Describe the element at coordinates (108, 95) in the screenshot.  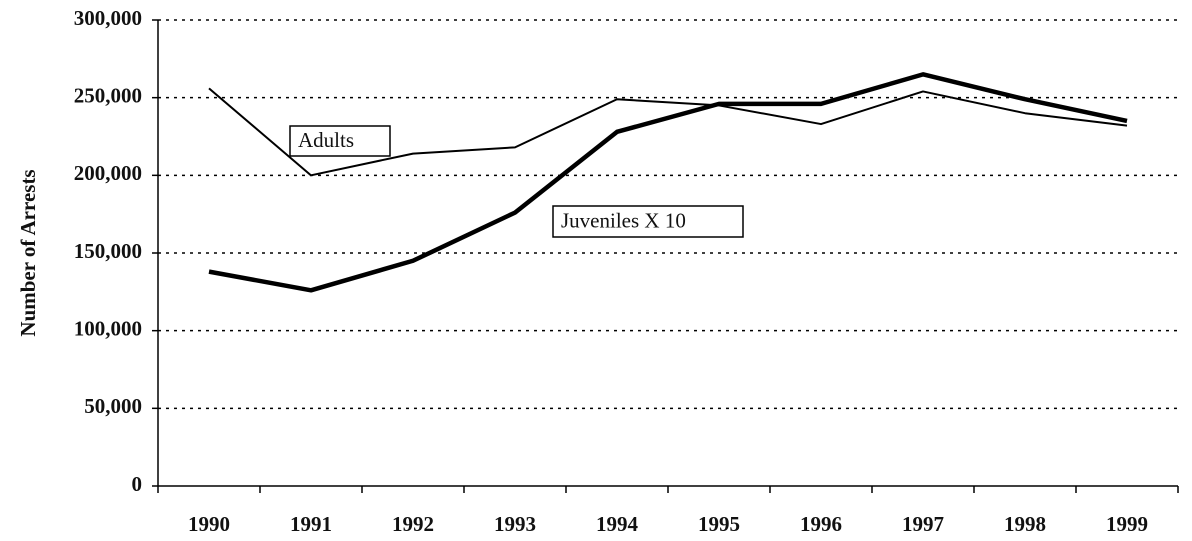
I see `y-tick-label: 250,000` at that location.